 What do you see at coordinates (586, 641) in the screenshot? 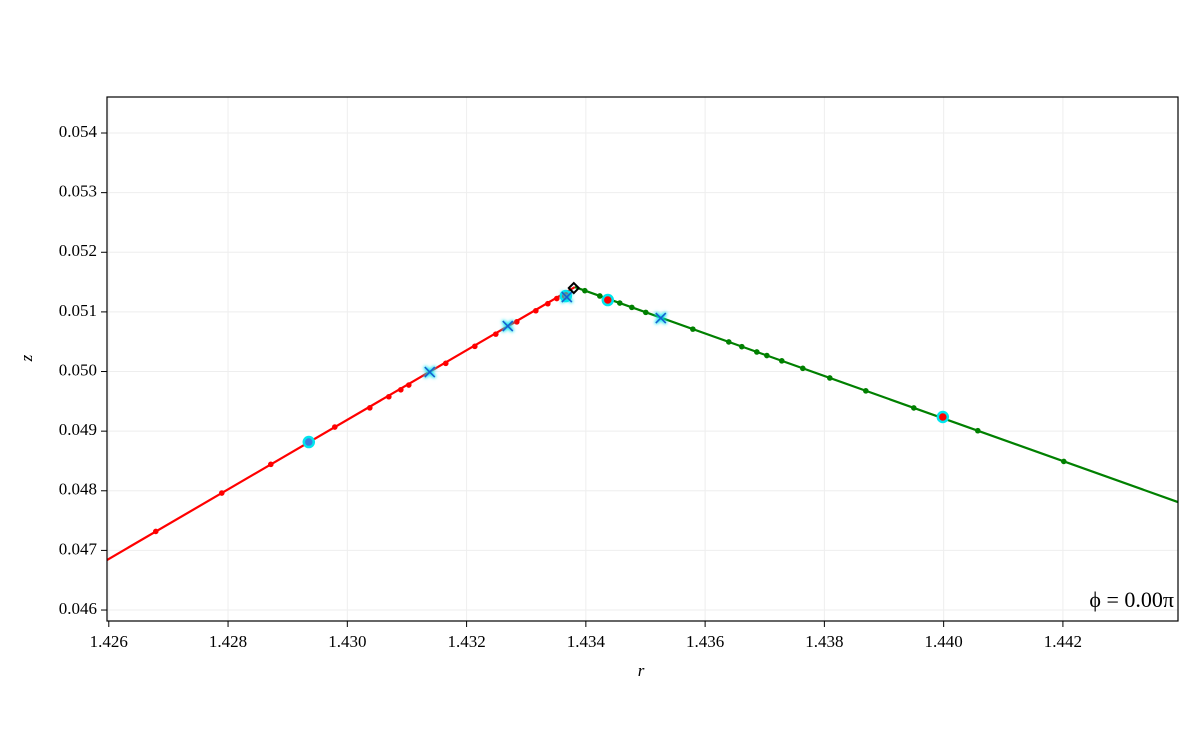
I see `x-tick-label: 1.434` at bounding box center [586, 641].